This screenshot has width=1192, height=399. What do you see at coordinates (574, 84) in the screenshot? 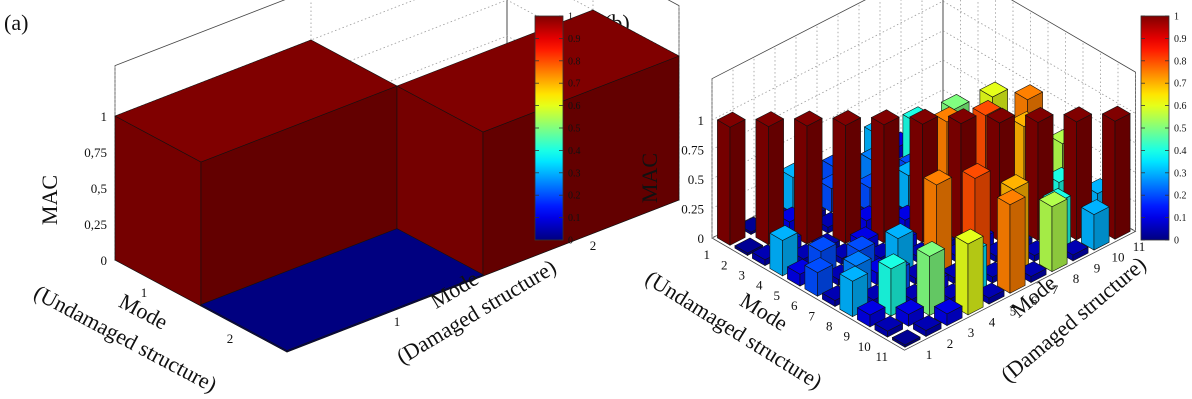
I see `panel-a-colorbar-tick-label: 0.7` at bounding box center [574, 84].